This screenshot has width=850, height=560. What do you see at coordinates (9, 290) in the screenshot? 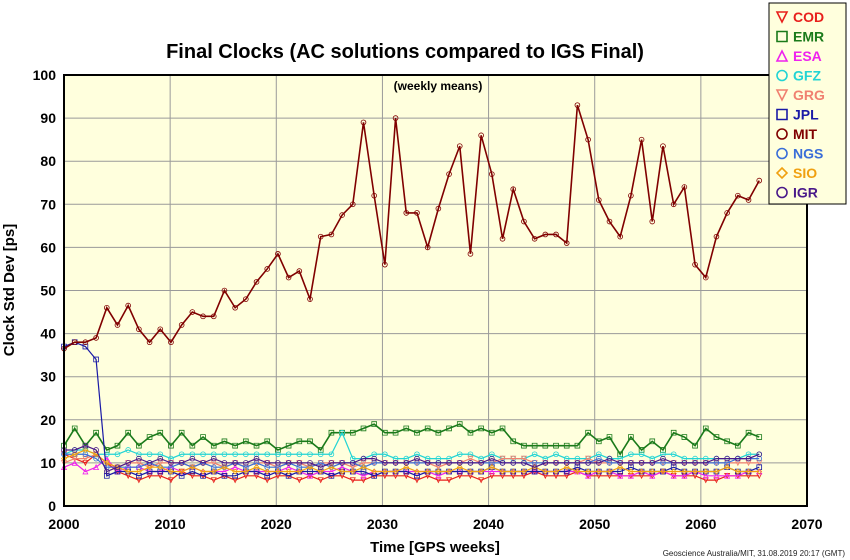
I see `y-axis-label: Clock Std Dev [ps]` at bounding box center [9, 290].